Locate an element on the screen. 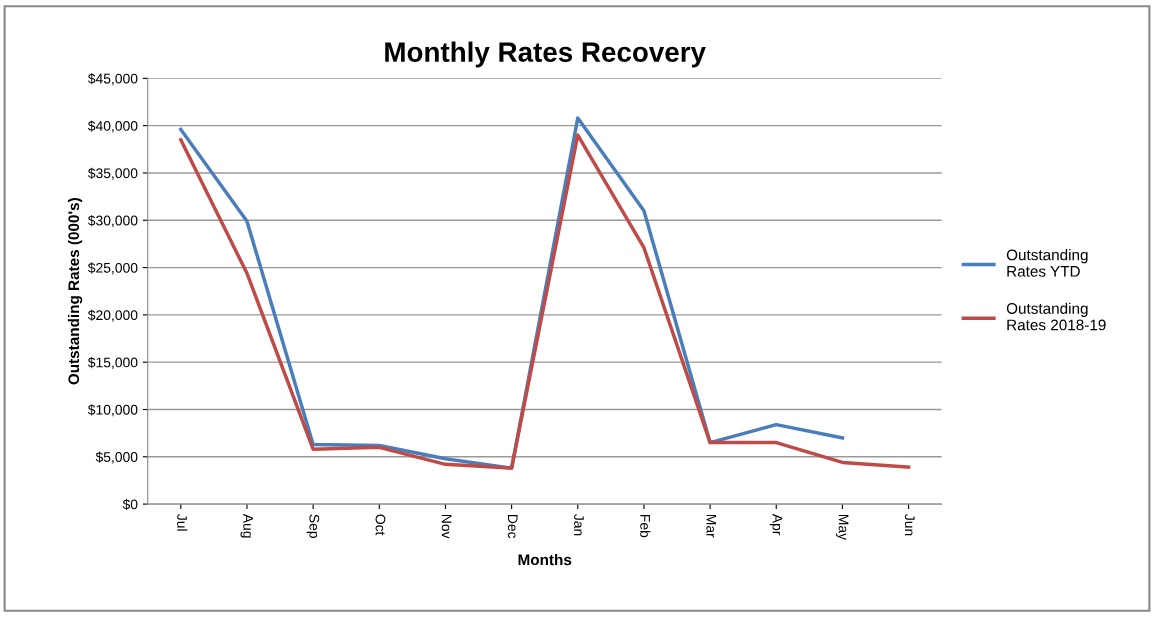 Image resolution: width=1154 pixels, height=617 pixels. x-tick-label: Feb is located at coordinates (645, 526).